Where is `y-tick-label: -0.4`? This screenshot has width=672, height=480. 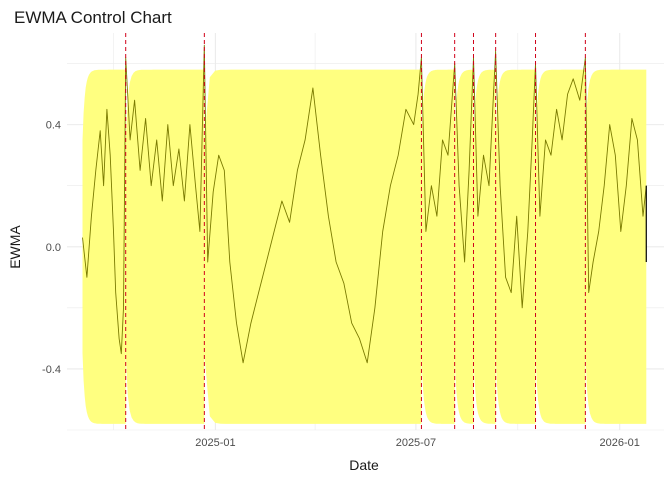
y-tick-label: -0.4 is located at coordinates (51, 370).